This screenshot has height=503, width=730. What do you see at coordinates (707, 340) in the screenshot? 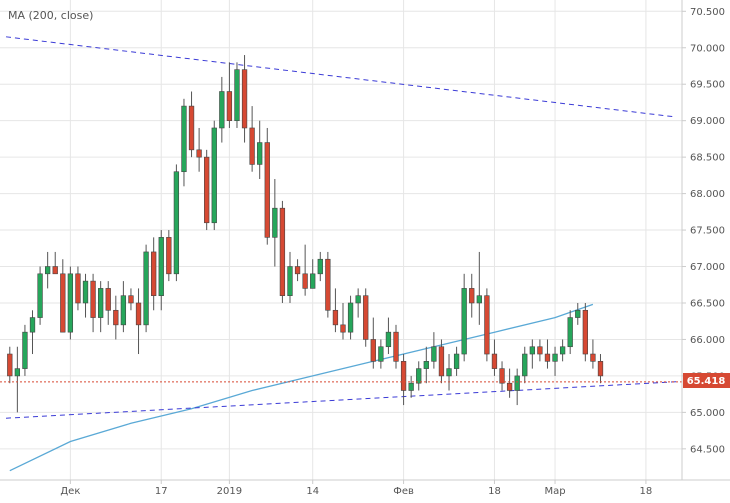
I see `y-tick-label: 66.000` at bounding box center [707, 340].